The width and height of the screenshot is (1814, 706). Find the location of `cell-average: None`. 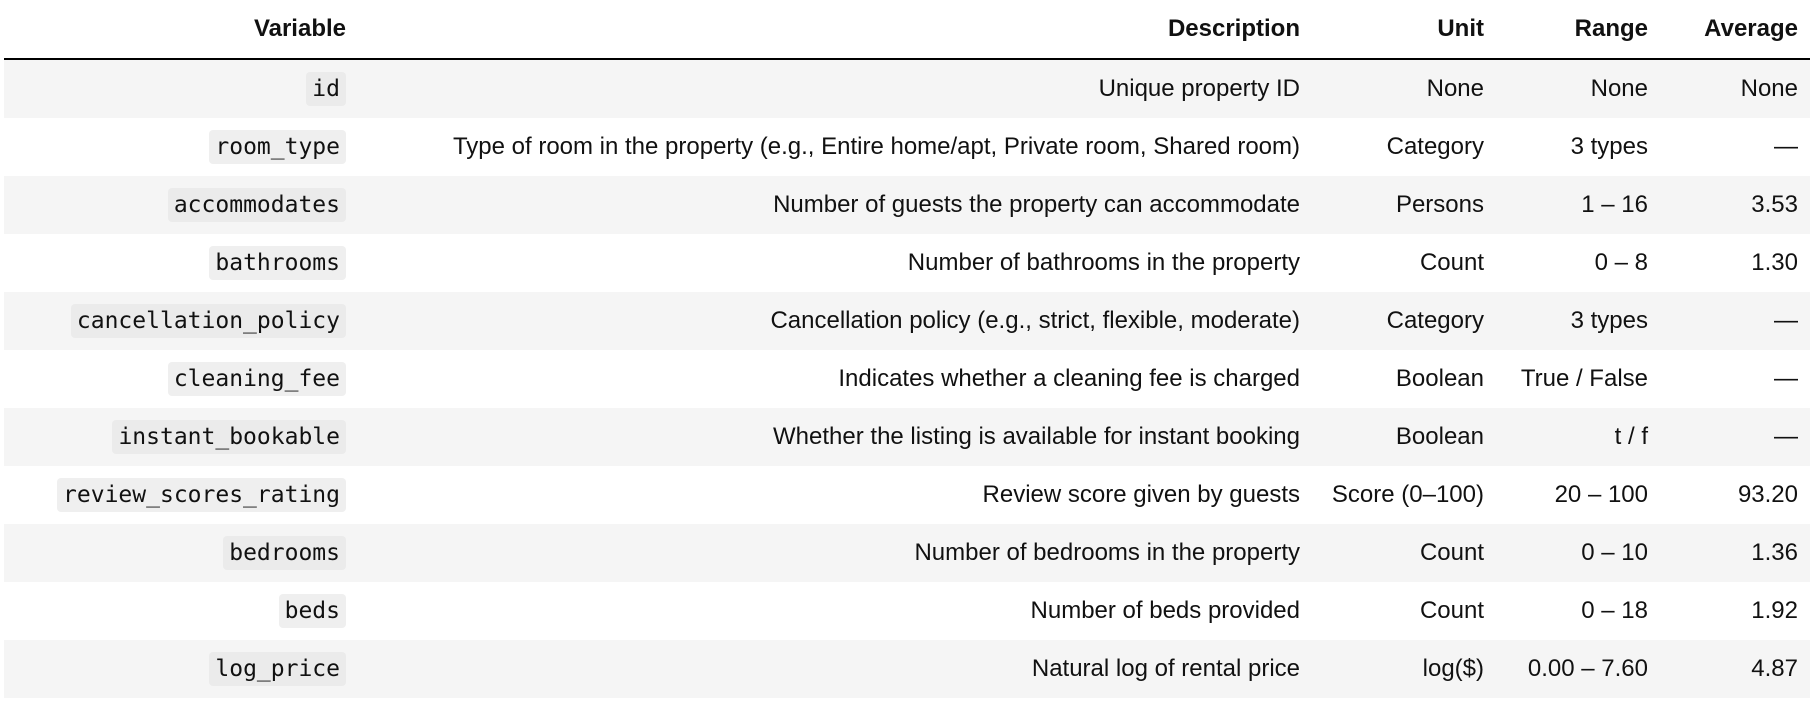

cell-average: None is located at coordinates (1769, 88).